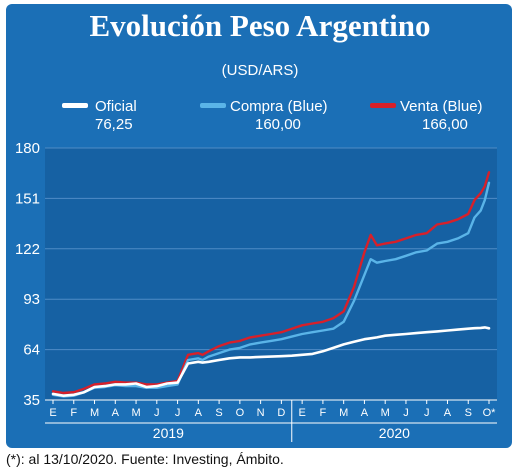 The width and height of the screenshot is (520, 472). What do you see at coordinates (383, 105) in the screenshot?
I see `legend-swatch-venta` at bounding box center [383, 105].